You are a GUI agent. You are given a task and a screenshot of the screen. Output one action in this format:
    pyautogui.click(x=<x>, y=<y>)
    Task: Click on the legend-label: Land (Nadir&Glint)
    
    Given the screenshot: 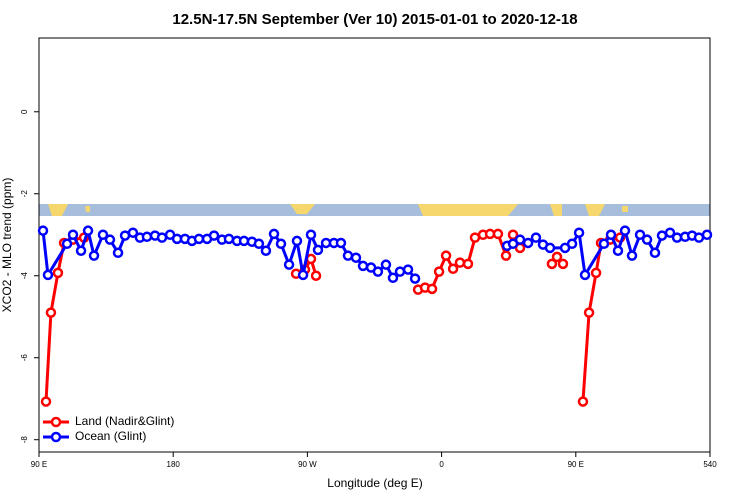 What is the action you would take?
    pyautogui.click(x=124, y=421)
    